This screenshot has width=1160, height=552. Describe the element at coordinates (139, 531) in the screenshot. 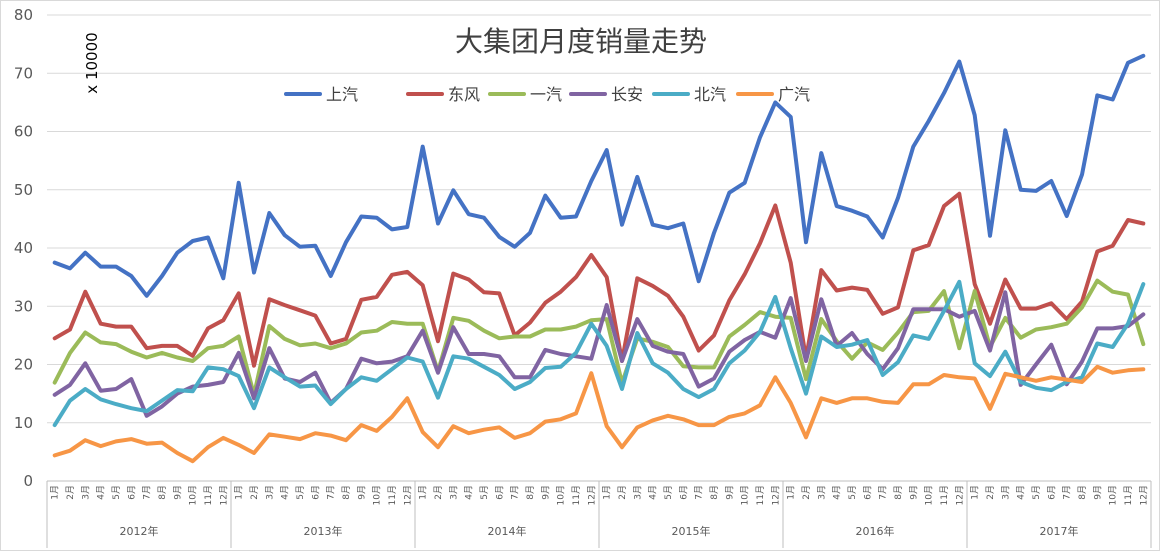

I see `x-year-label: 2012年` at that location.